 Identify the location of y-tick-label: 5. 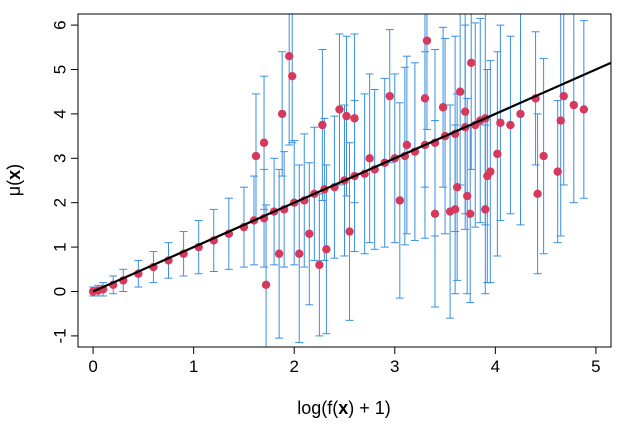
(60, 69).